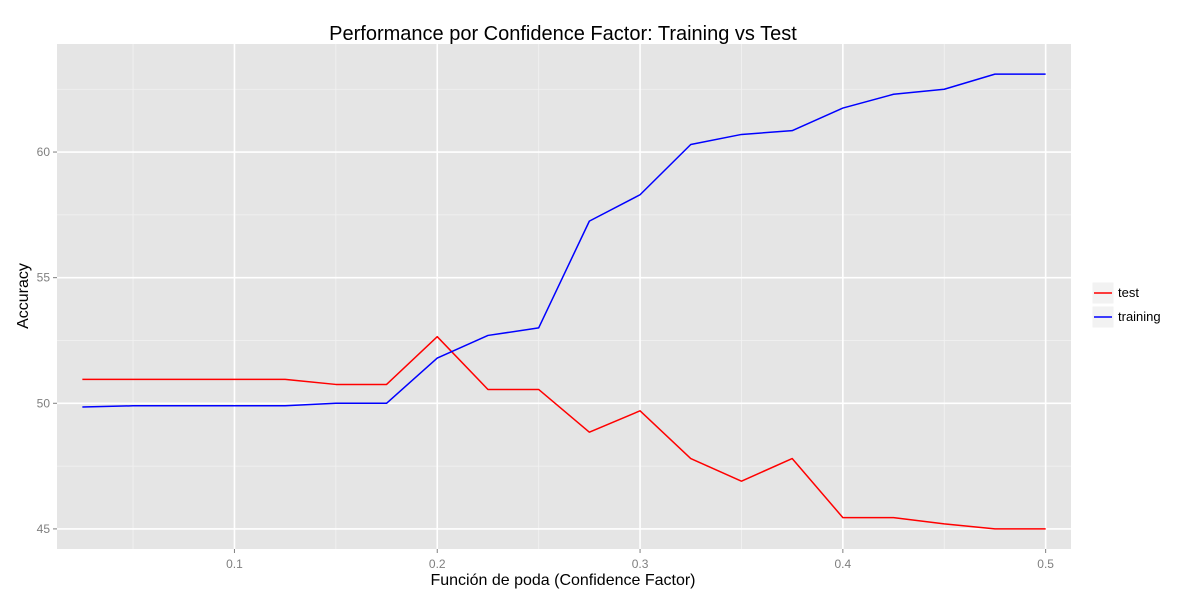 The image size is (1200, 600). I want to click on x-tick-label: 0.4, so click(843, 564).